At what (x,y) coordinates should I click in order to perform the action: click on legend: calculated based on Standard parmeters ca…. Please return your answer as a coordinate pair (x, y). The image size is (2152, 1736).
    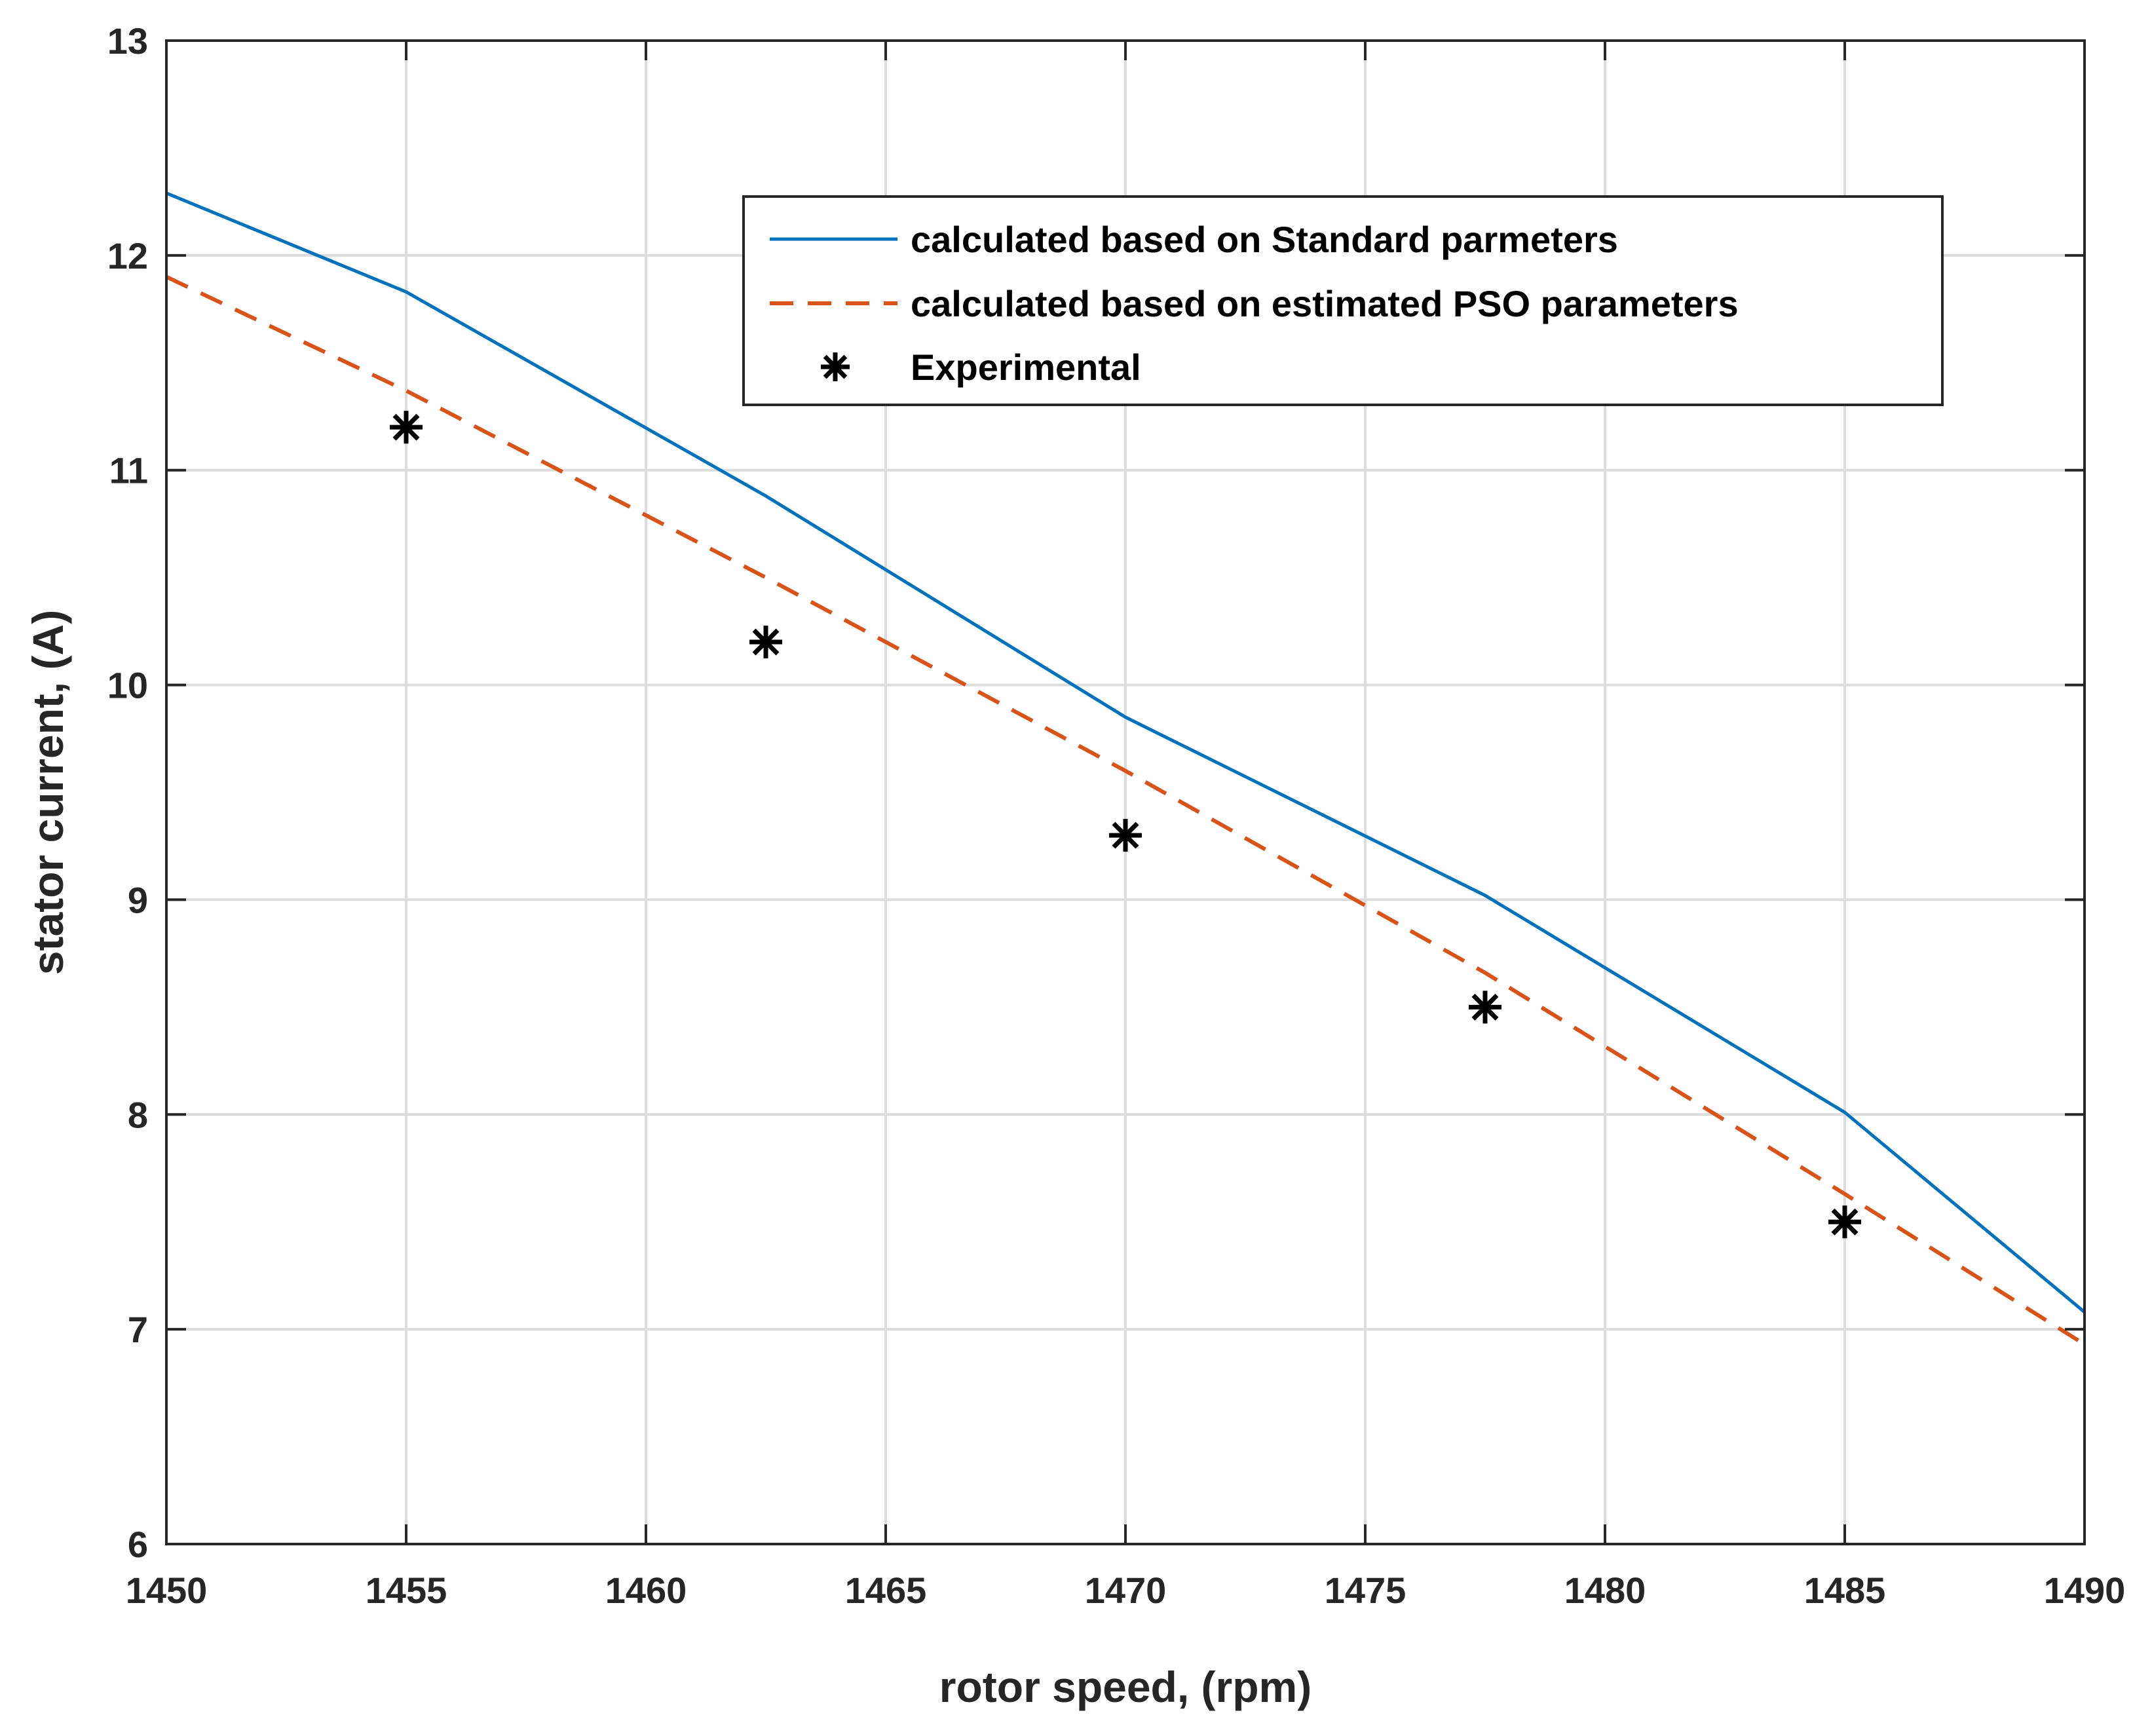
    Looking at the image, I should click on (1343, 300).